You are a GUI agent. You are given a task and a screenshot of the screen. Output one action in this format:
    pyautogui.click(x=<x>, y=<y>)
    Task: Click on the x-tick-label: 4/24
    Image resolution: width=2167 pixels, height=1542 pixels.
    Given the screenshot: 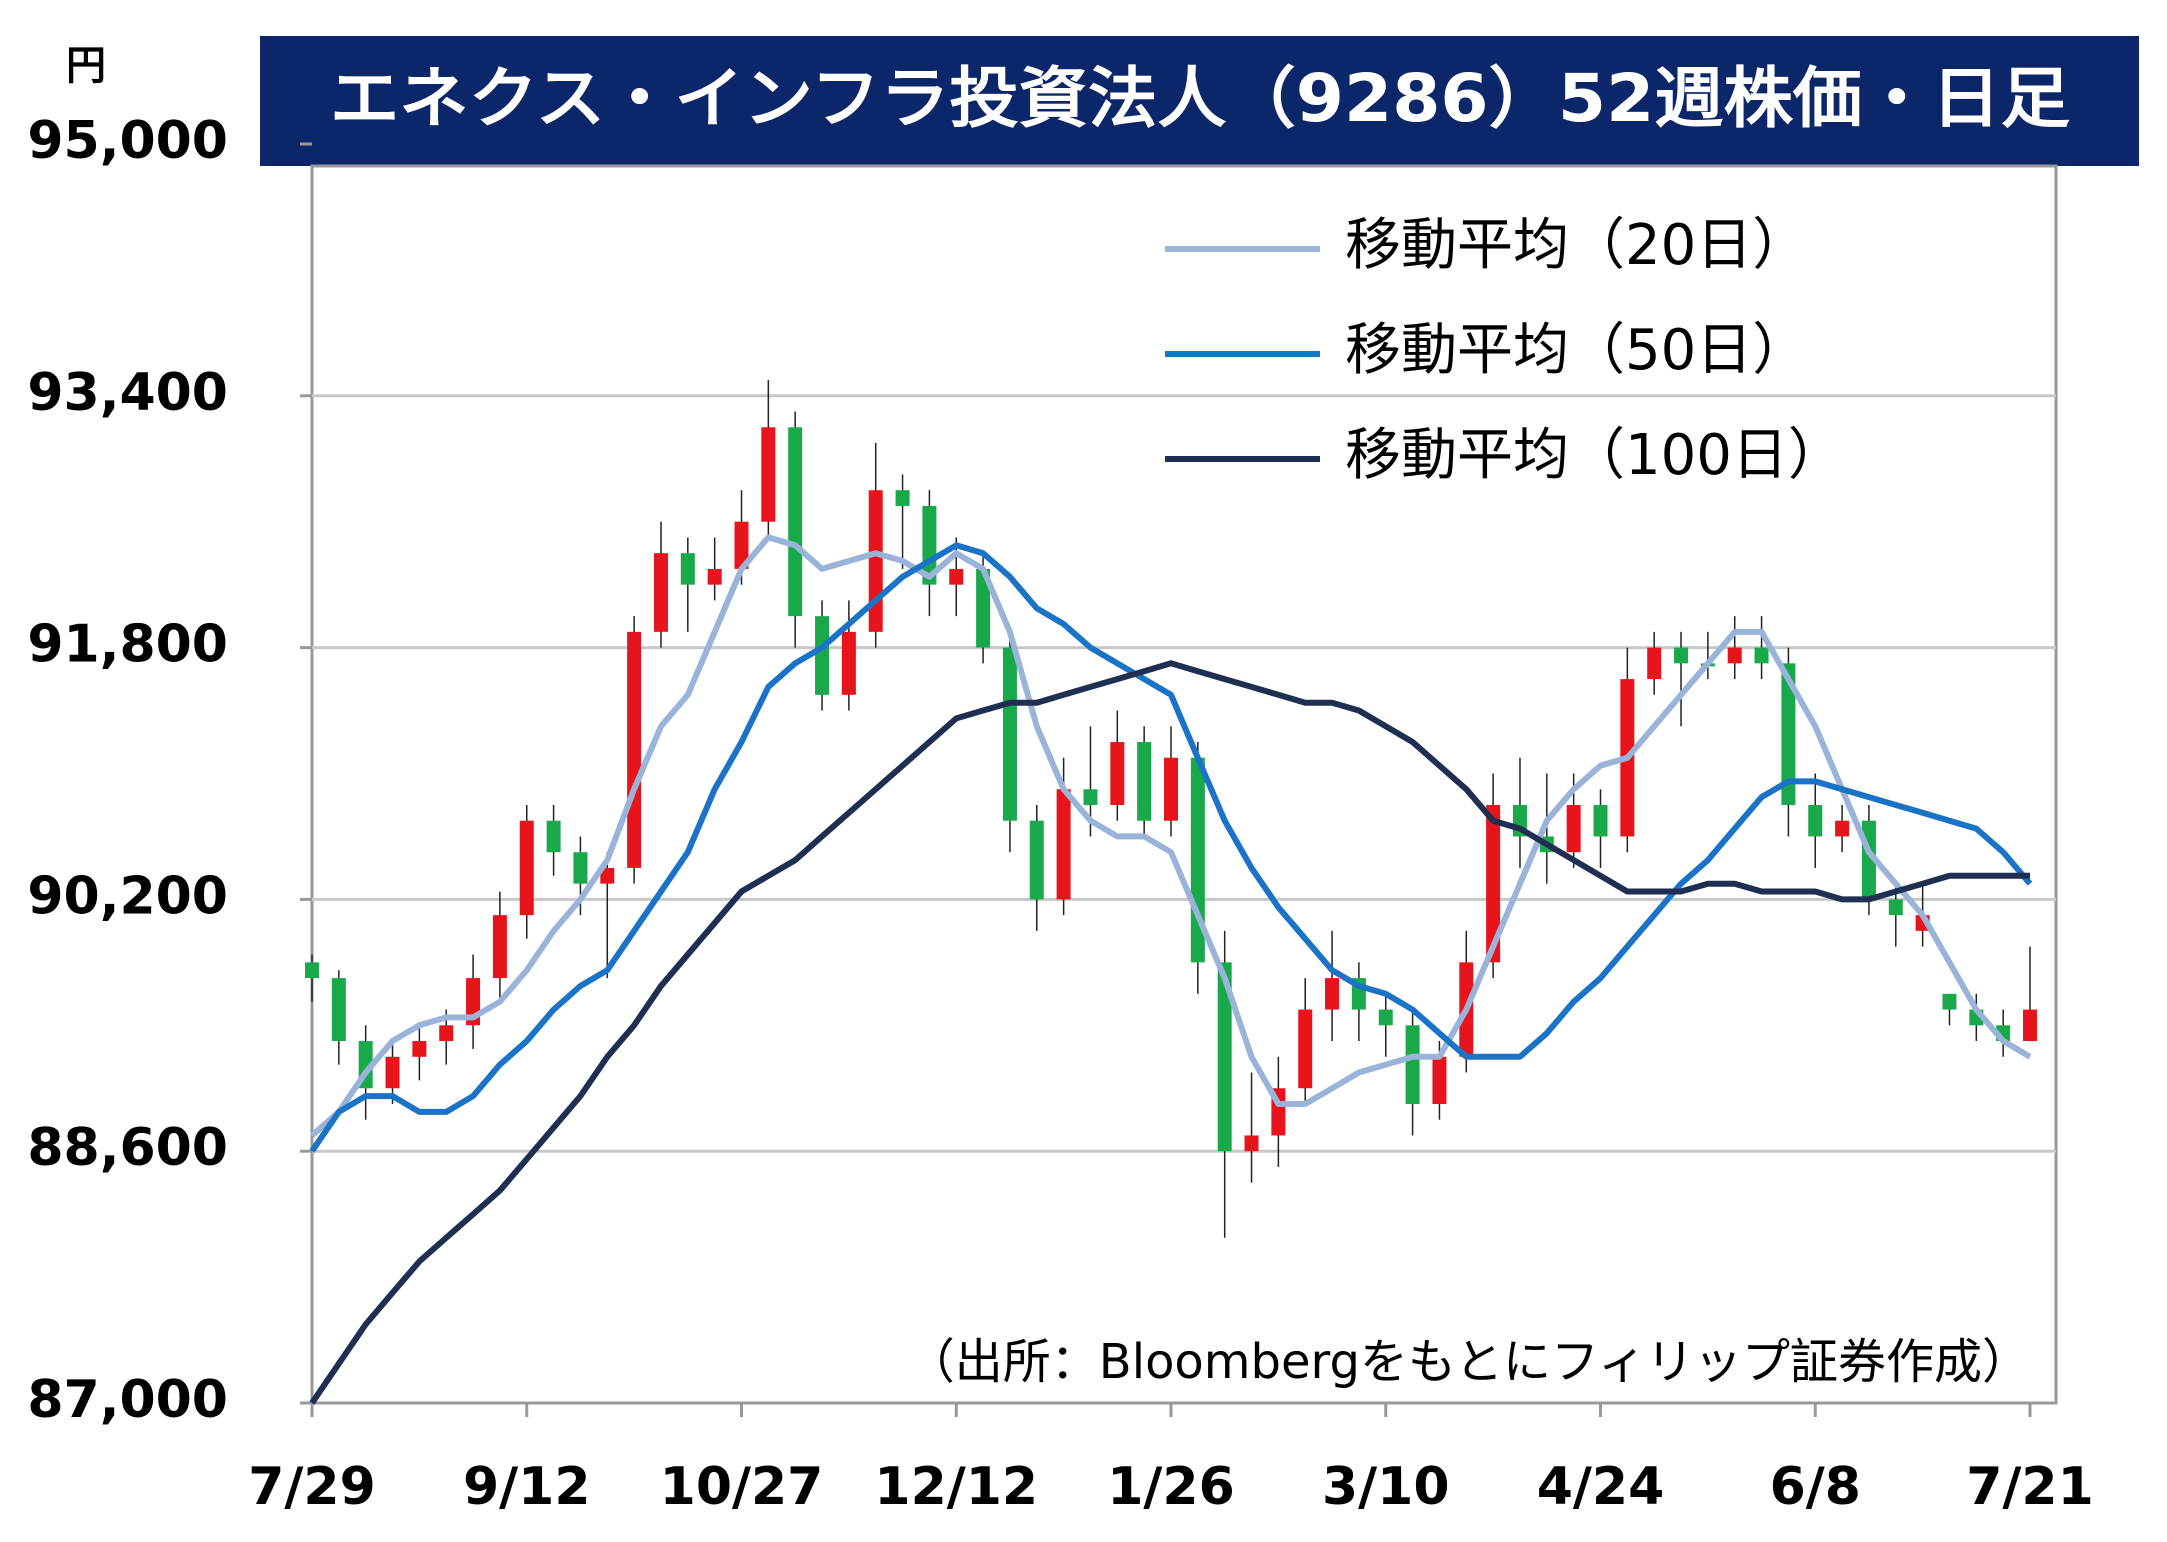 What is the action you would take?
    pyautogui.click(x=1601, y=1487)
    